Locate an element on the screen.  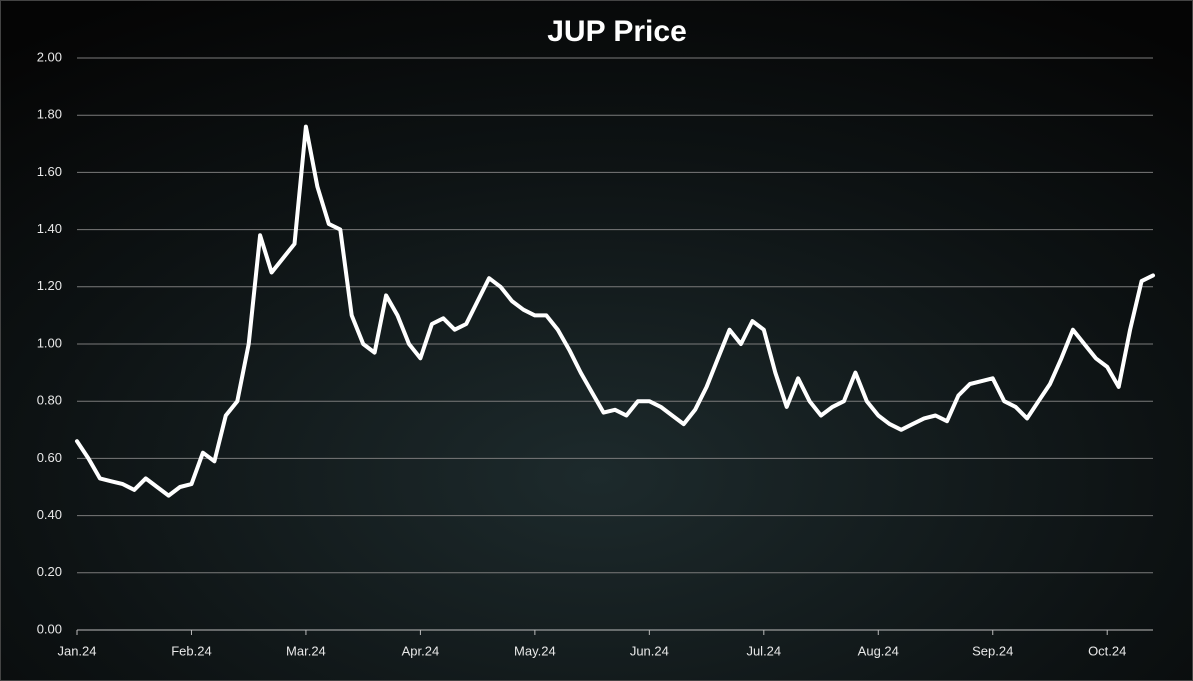
y-tick-label: 0.20 is located at coordinates (49, 571).